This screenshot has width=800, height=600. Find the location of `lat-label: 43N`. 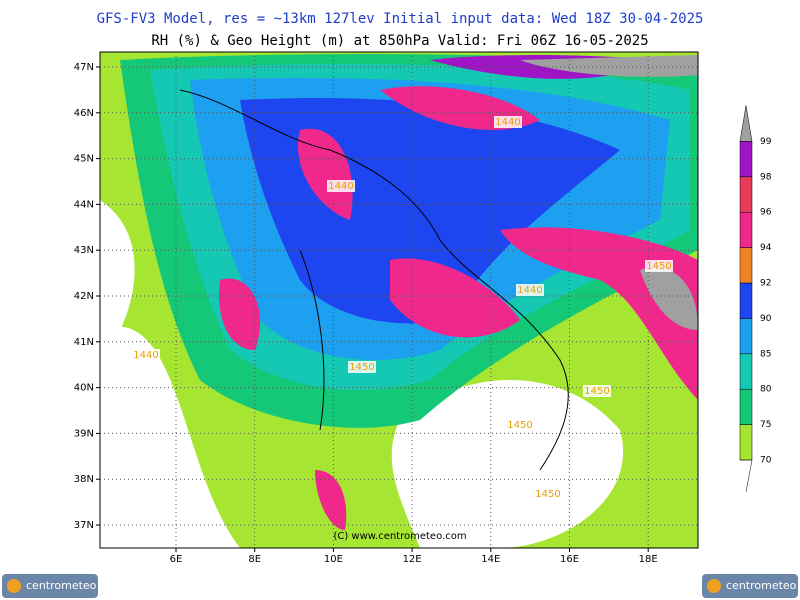

lat-label: 43N is located at coordinates (84, 250).